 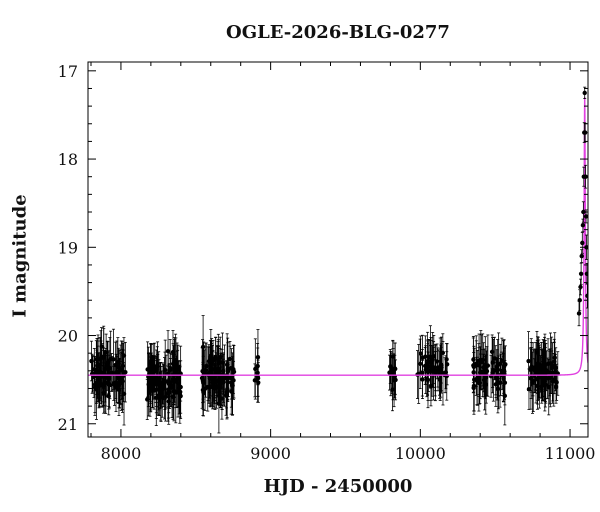 I want to click on y-tick-label: 19, so click(x=68, y=247).